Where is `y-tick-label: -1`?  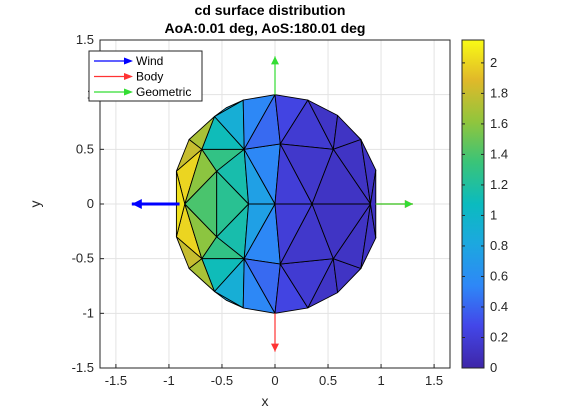 y-tick-label: -1 is located at coordinates (88, 312).